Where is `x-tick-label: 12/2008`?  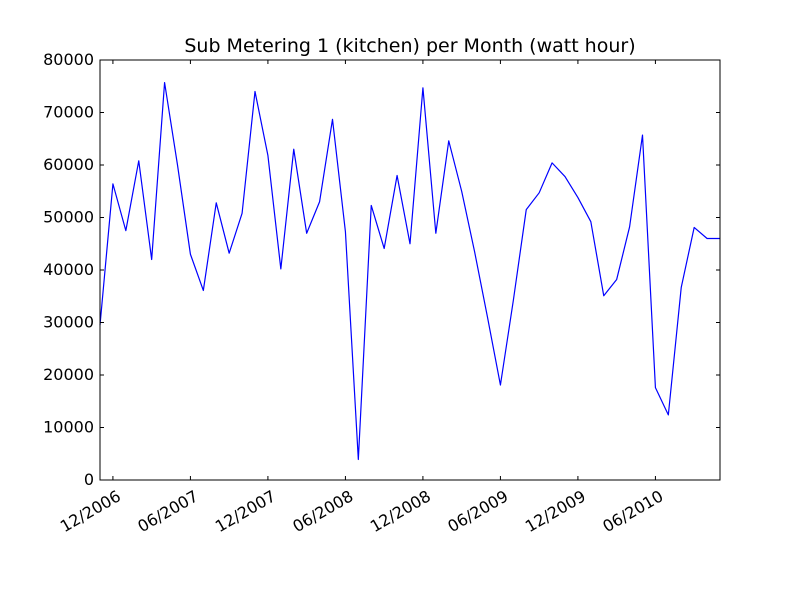 x-tick-label: 12/2008 is located at coordinates (400, 511).